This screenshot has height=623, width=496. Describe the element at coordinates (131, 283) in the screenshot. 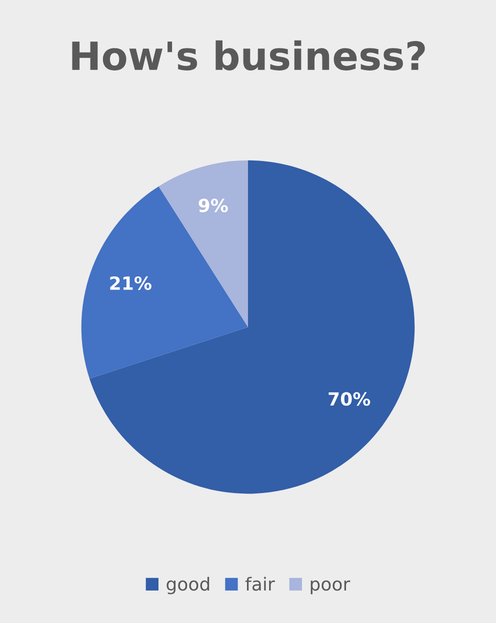

I see `data-label: 21%` at that location.